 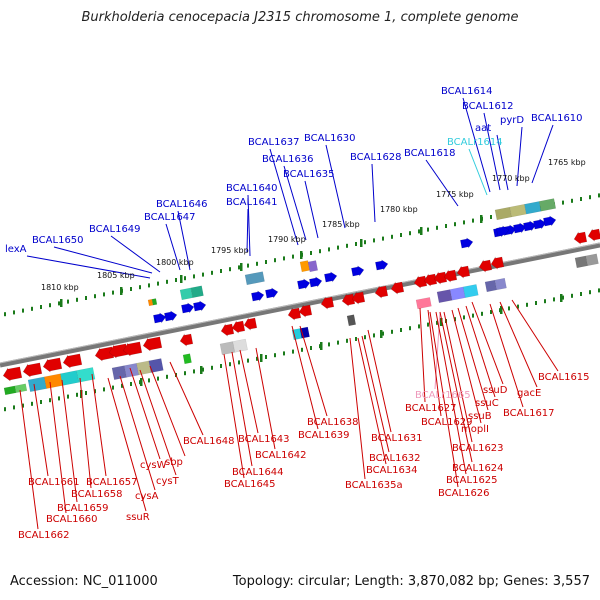 I want to click on gene-label: ssuD, so click(x=495, y=390).